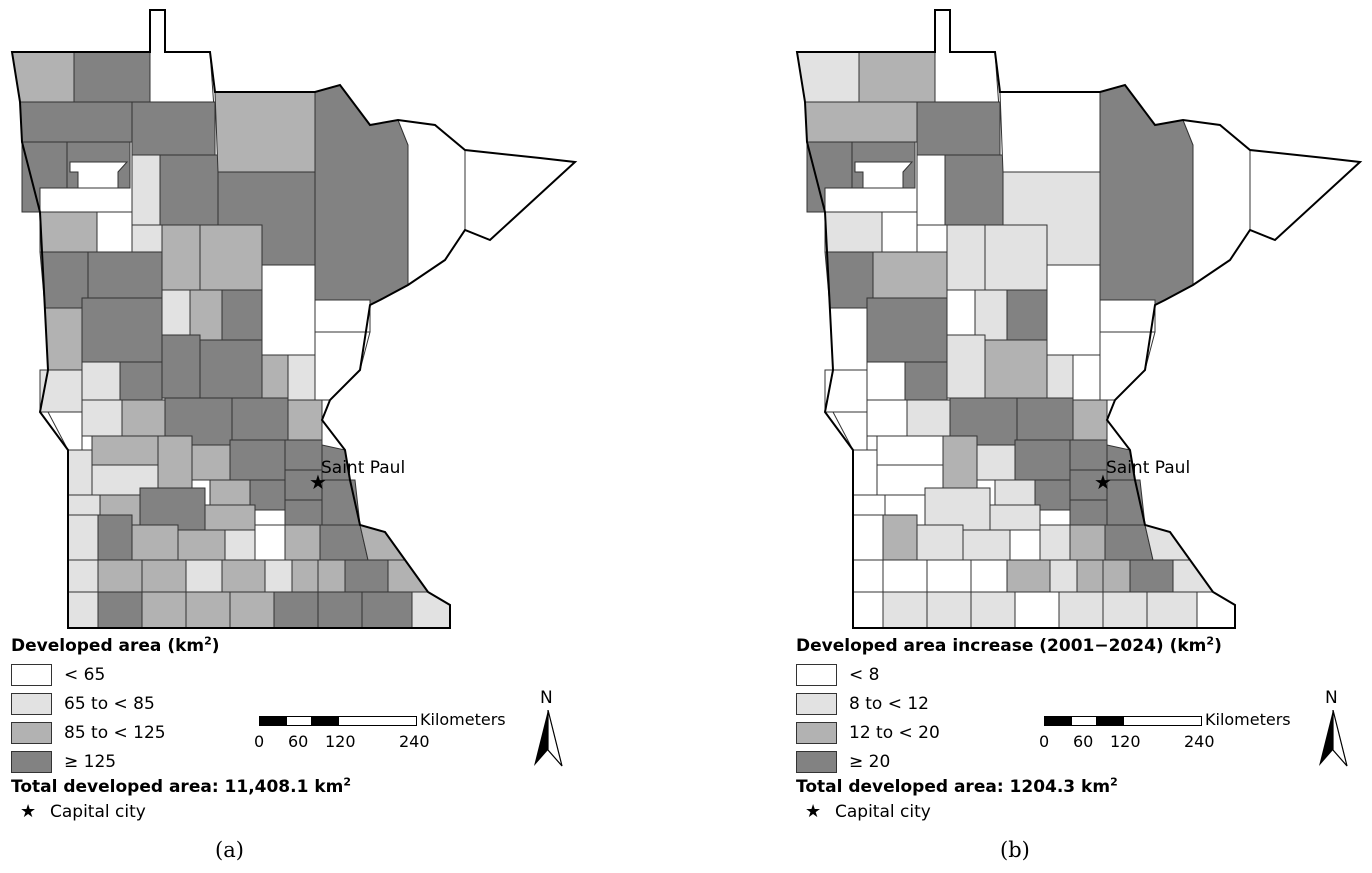  I want to click on panel-tag: (a), so click(229, 850).